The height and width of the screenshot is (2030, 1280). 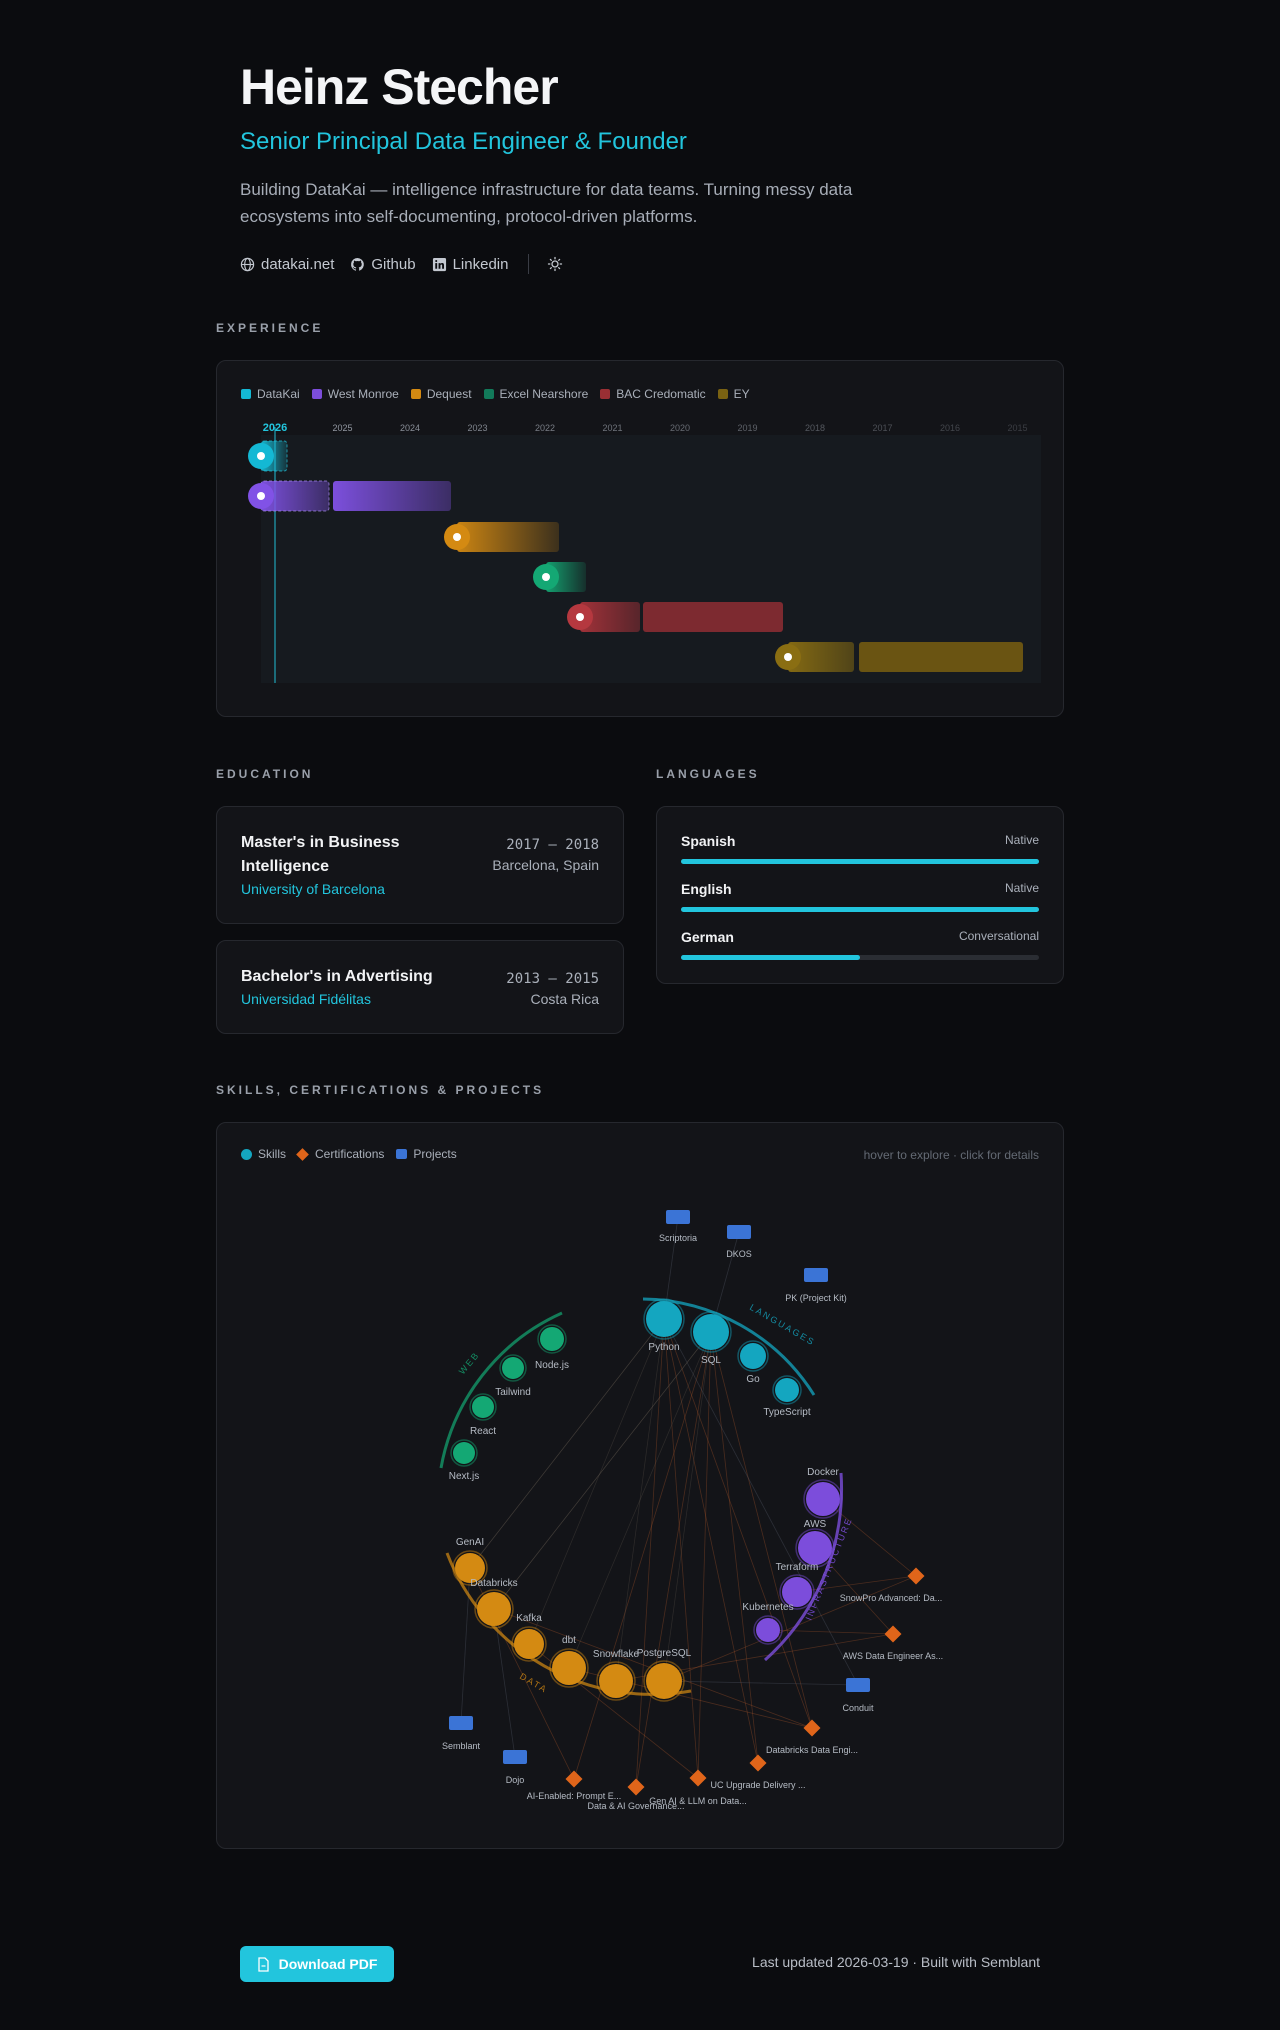 What do you see at coordinates (545, 865) in the screenshot?
I see `education-location: Barcelona, Spain` at bounding box center [545, 865].